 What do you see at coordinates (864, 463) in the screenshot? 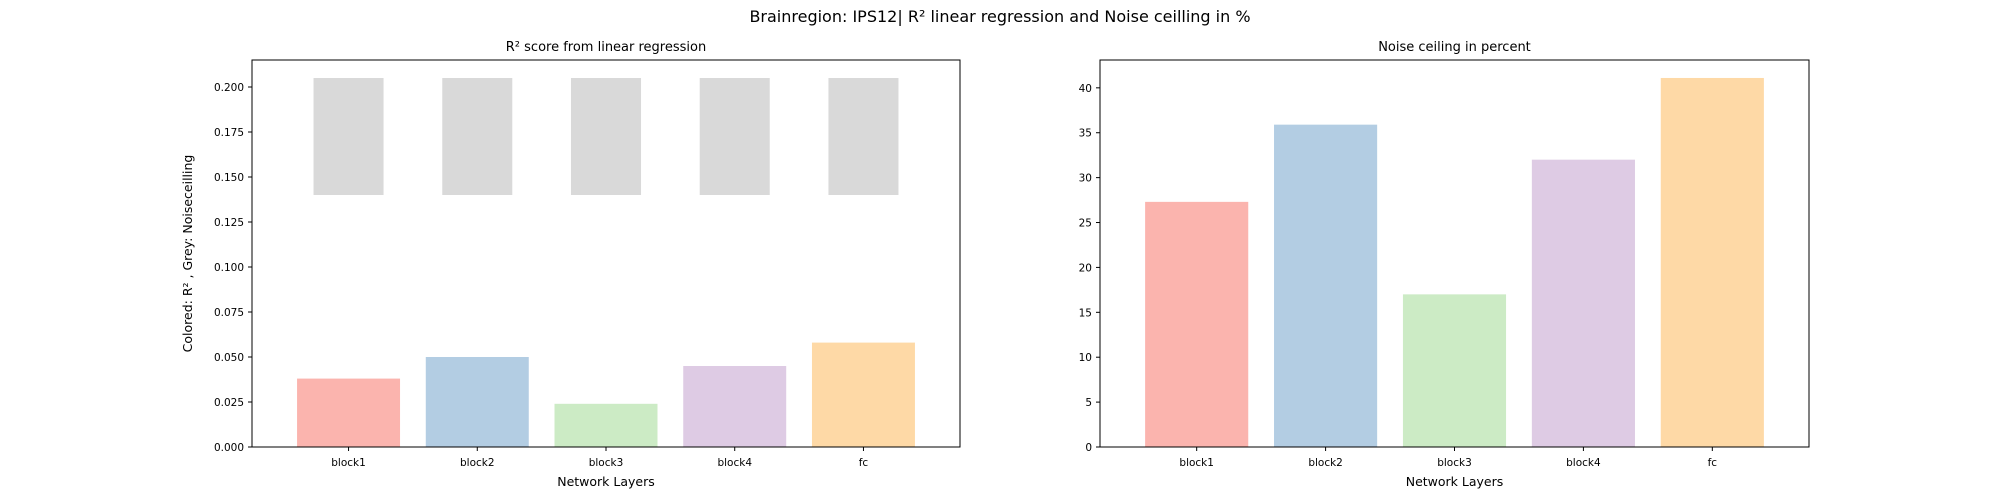
I see `r2-panel-x-tick-label: fc` at bounding box center [864, 463].